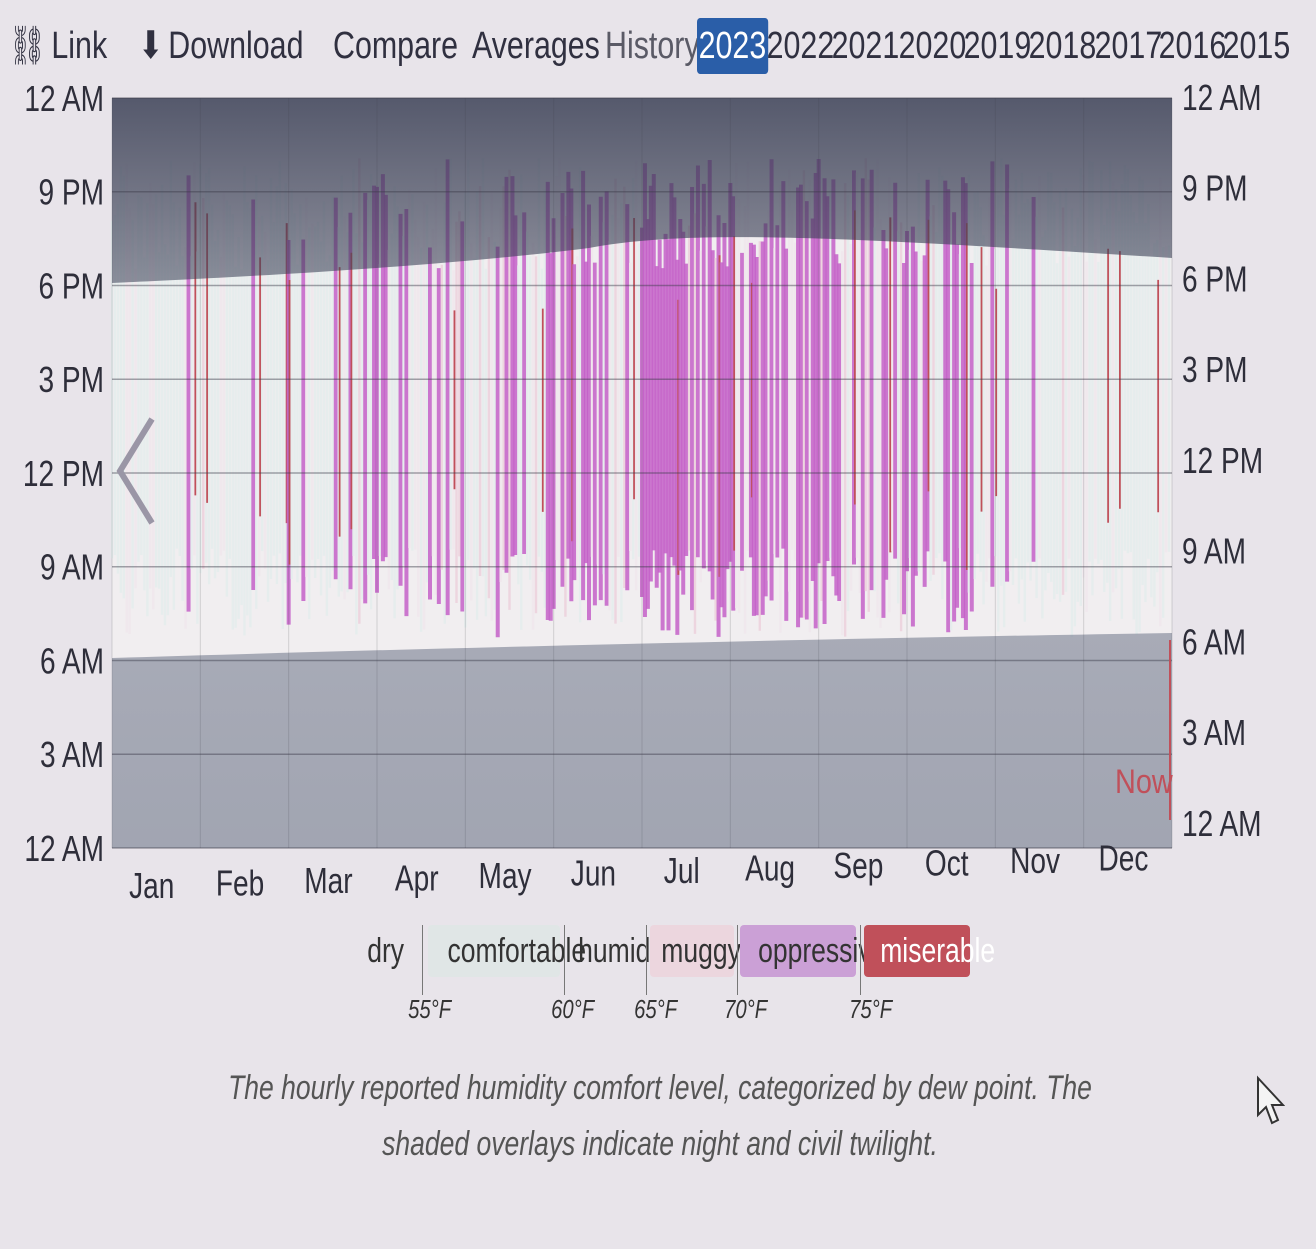 The image size is (1316, 1249). I want to click on x-tick-feb: Feb, so click(240, 883).